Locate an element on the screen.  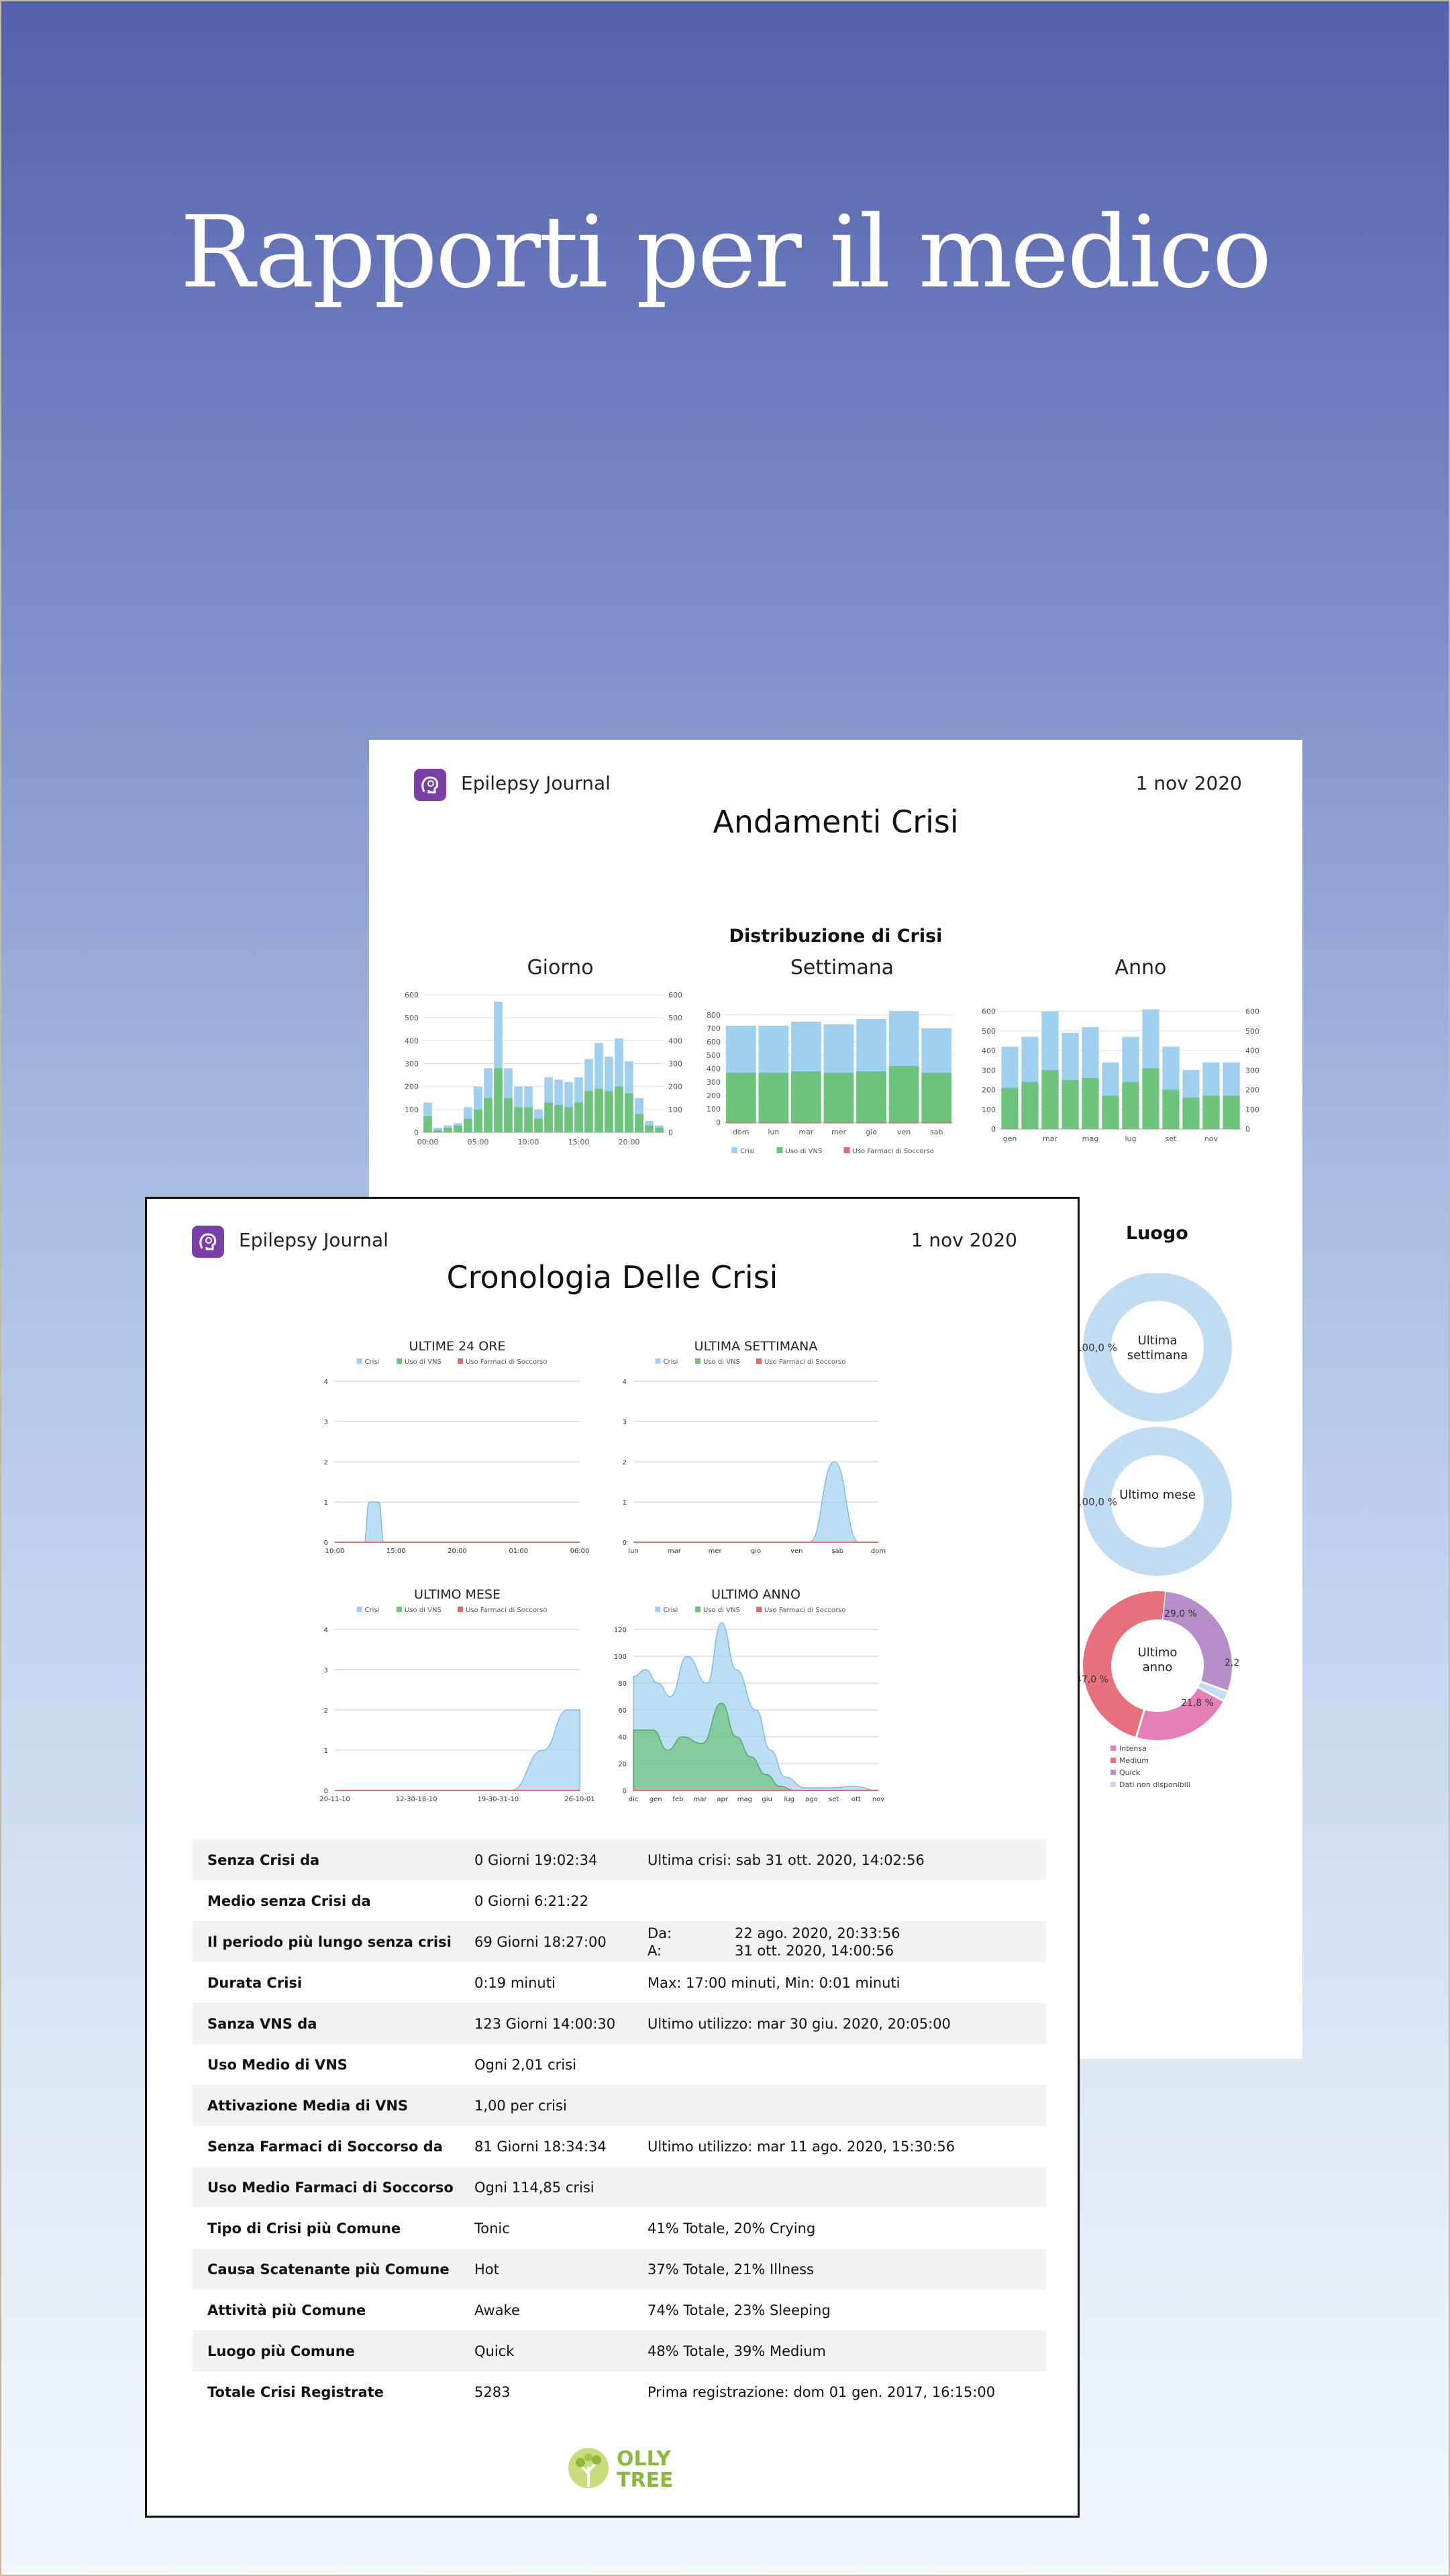
report-header: Epilepsy Journal 1 nov 2020 is located at coordinates (604, 1242).